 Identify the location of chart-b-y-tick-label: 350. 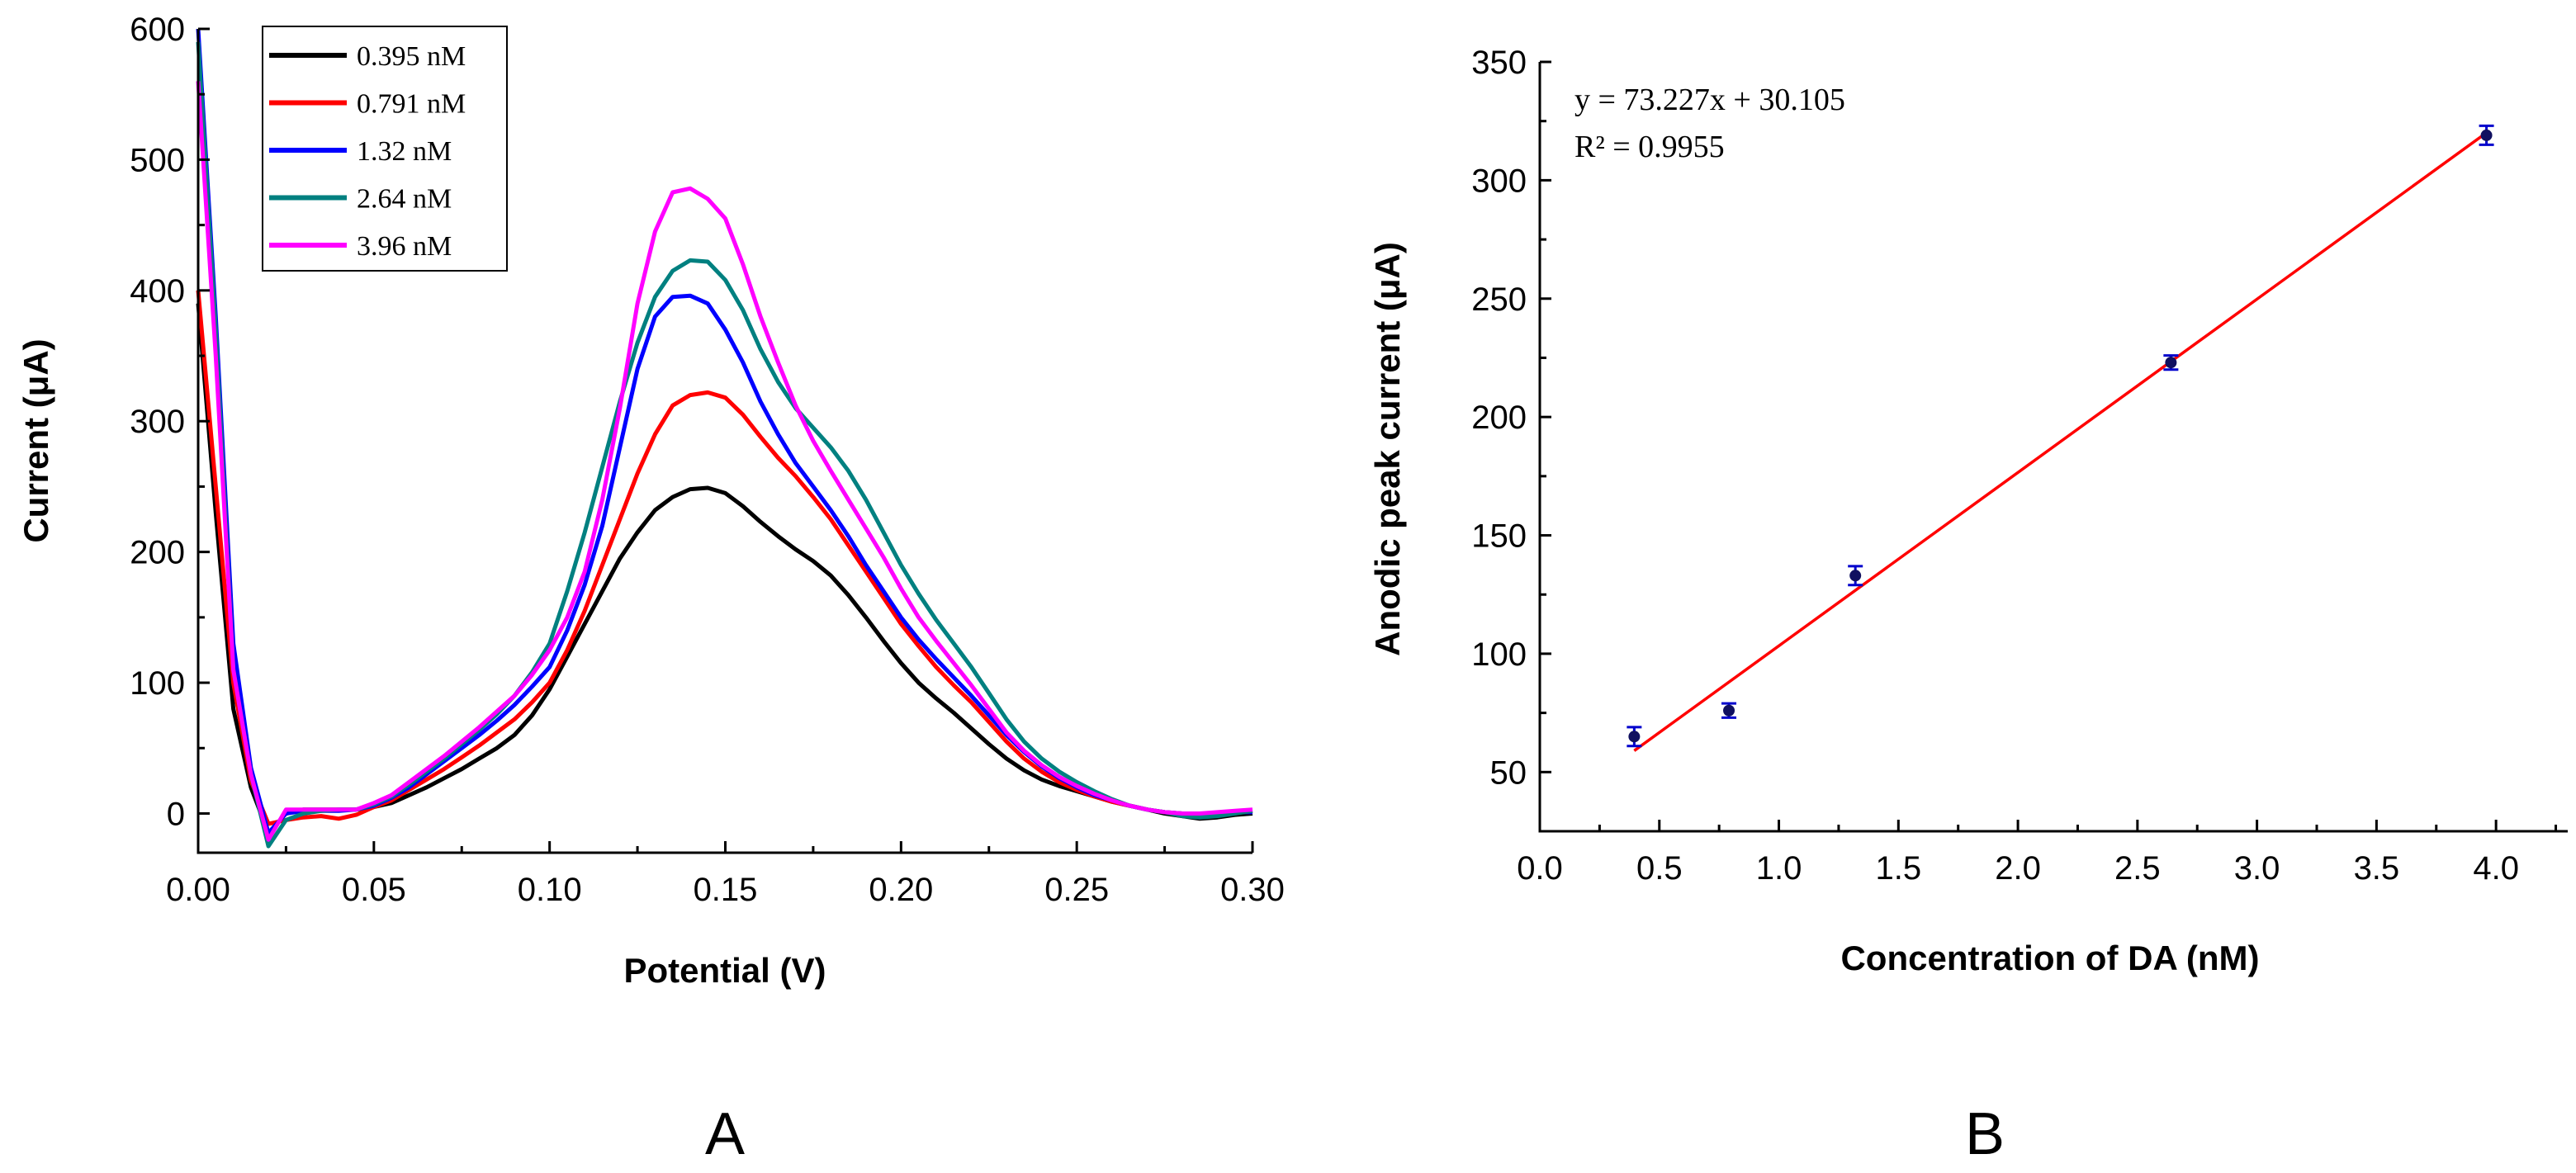
(1499, 63).